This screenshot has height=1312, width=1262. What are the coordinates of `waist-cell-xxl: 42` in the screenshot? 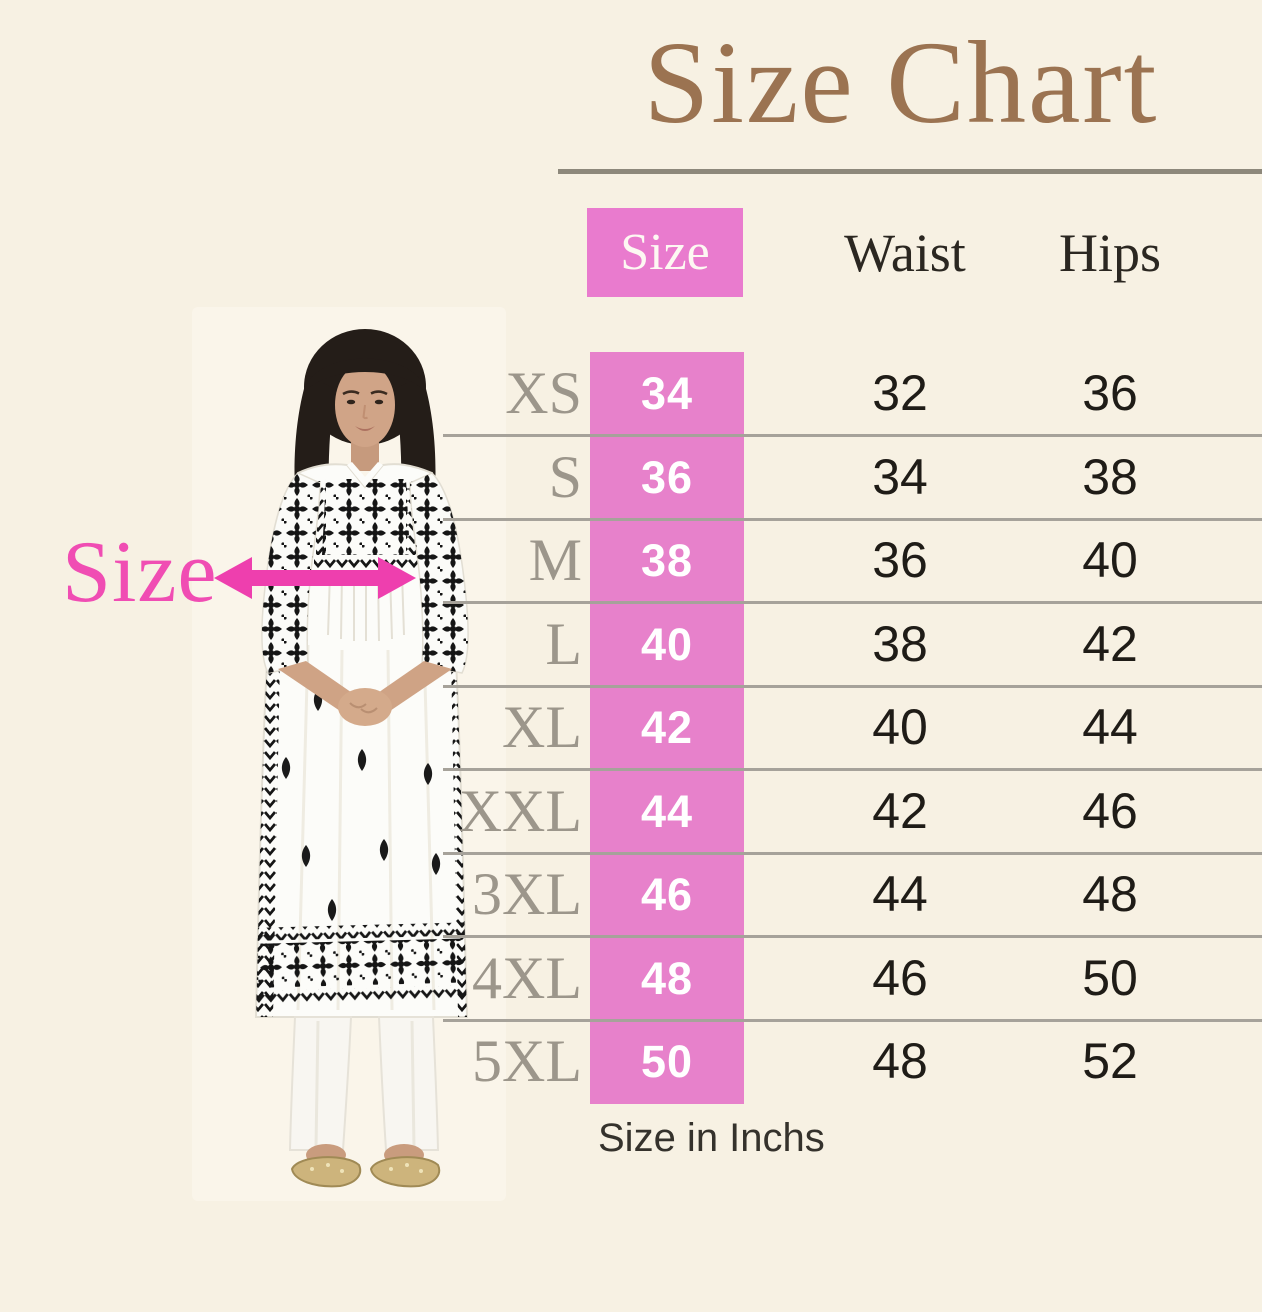 It's located at (900, 810).